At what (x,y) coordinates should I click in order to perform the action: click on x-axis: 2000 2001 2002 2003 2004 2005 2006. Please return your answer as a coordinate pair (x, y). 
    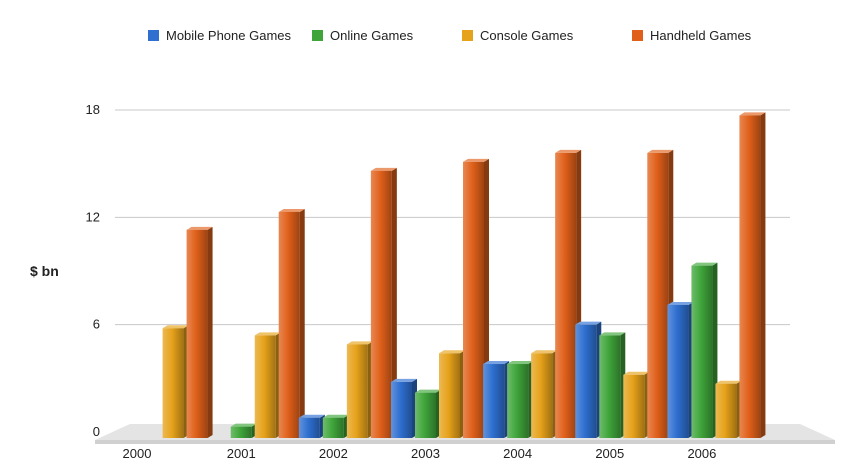
    Looking at the image, I should click on (420, 453).